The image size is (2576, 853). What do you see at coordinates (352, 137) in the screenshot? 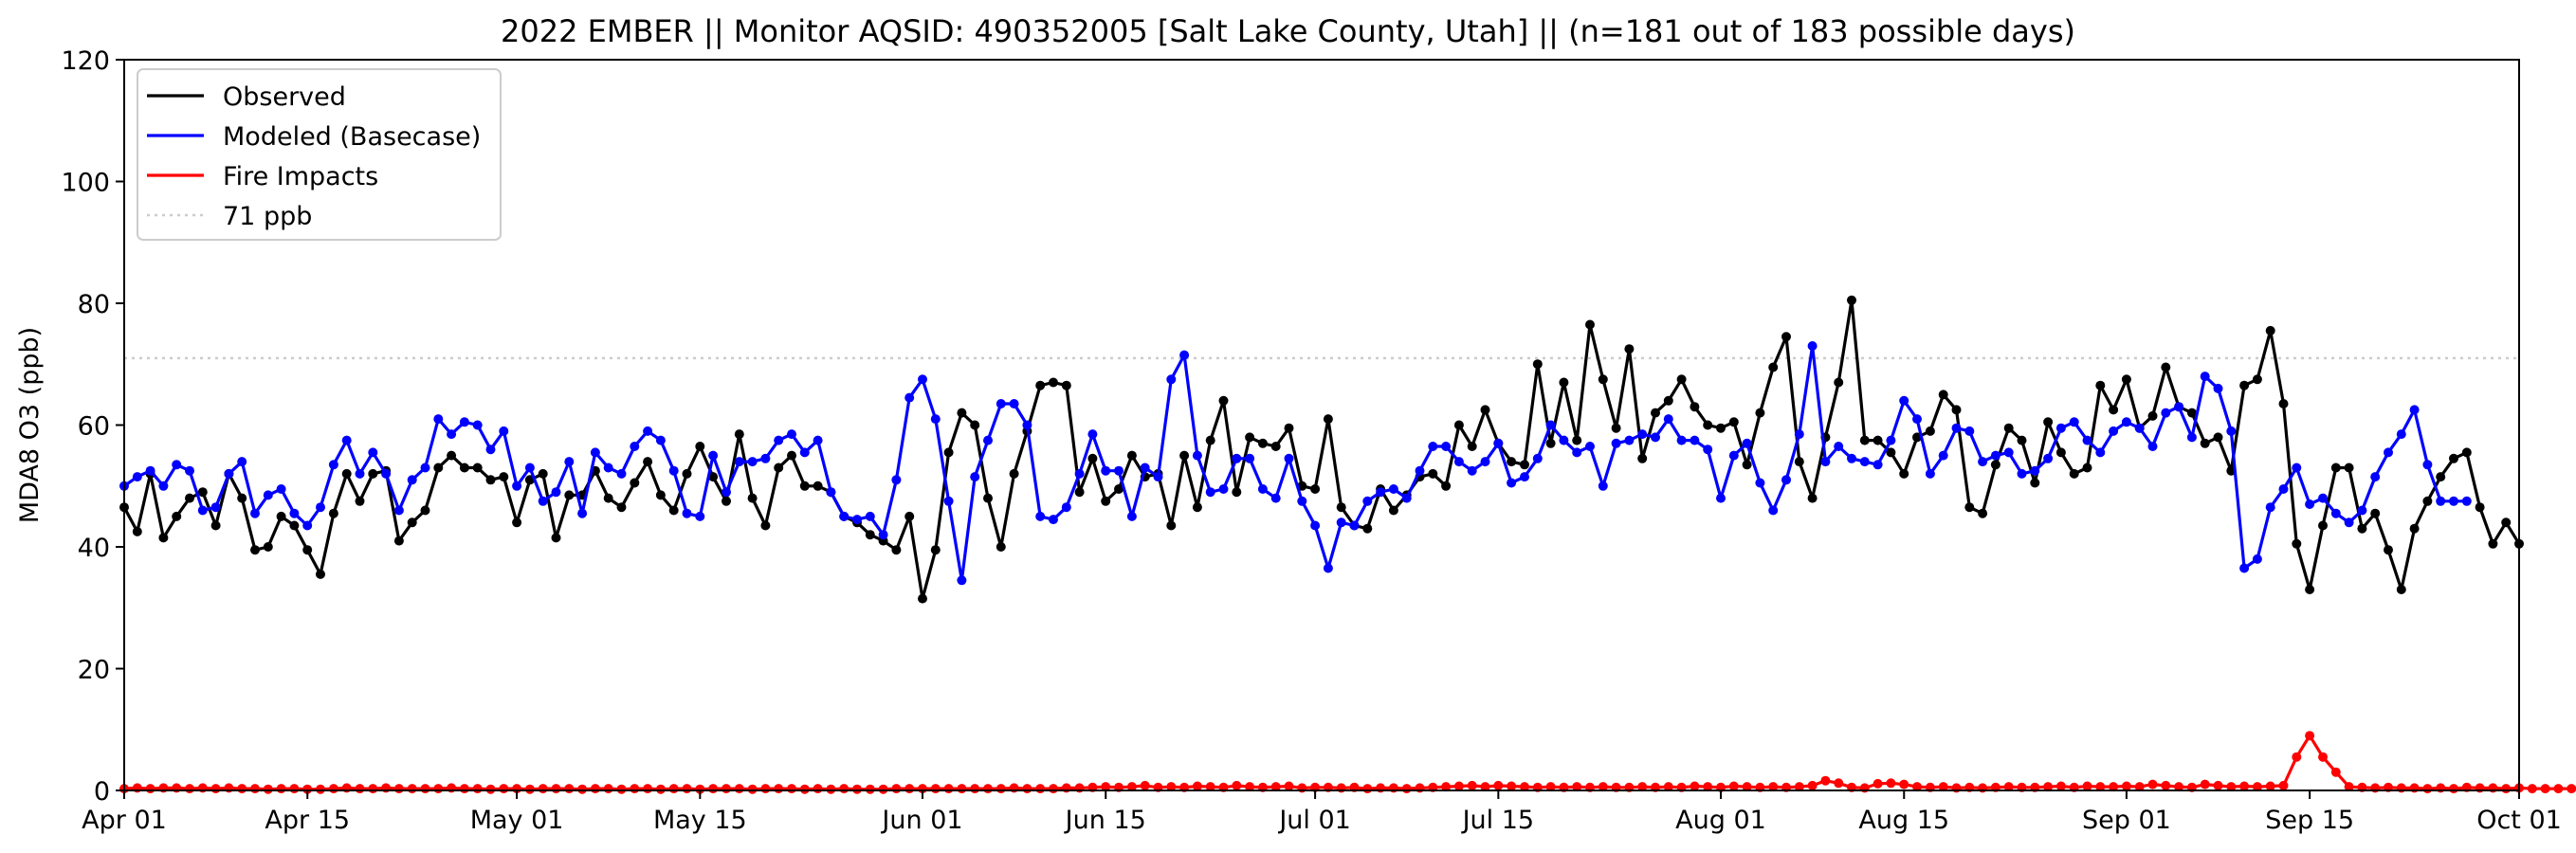
I see `legend-label: Modeled (Basecase)` at bounding box center [352, 137].